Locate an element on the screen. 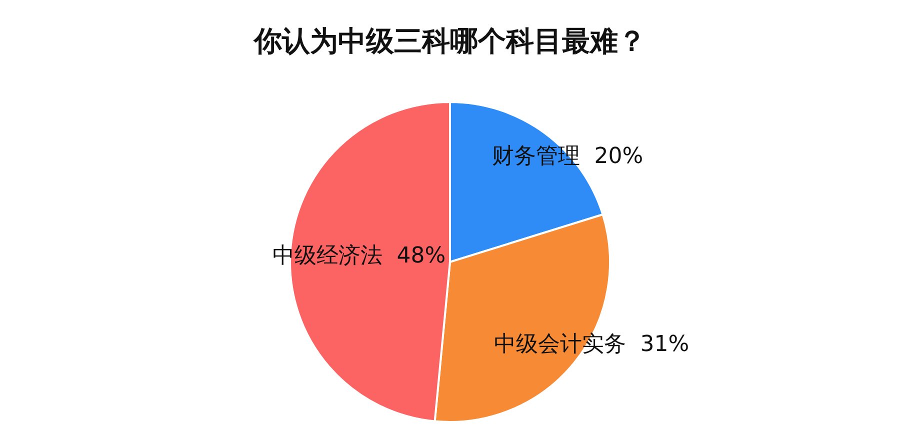 This screenshot has height=448, width=900. slice-label: 中级会计实务 31% is located at coordinates (592, 345).